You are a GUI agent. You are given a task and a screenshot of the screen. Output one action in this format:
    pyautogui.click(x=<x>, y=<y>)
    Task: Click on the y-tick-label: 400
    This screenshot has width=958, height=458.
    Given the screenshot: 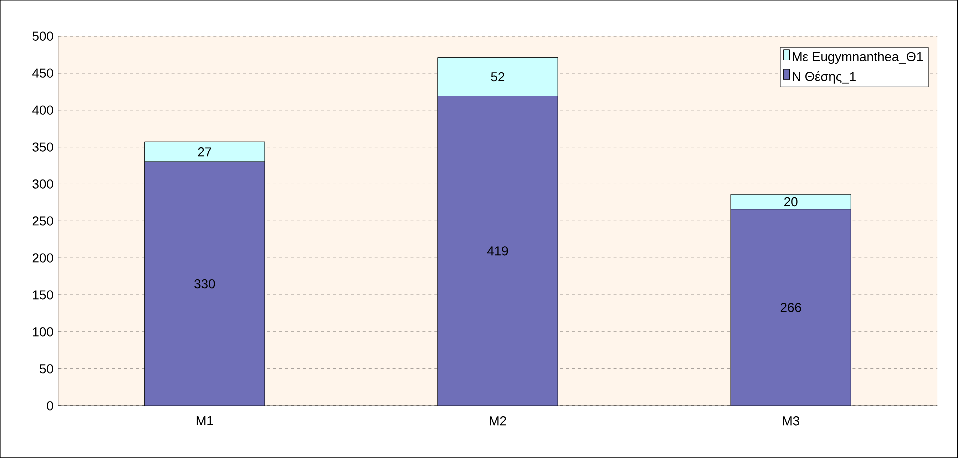 What is the action you would take?
    pyautogui.click(x=43, y=110)
    